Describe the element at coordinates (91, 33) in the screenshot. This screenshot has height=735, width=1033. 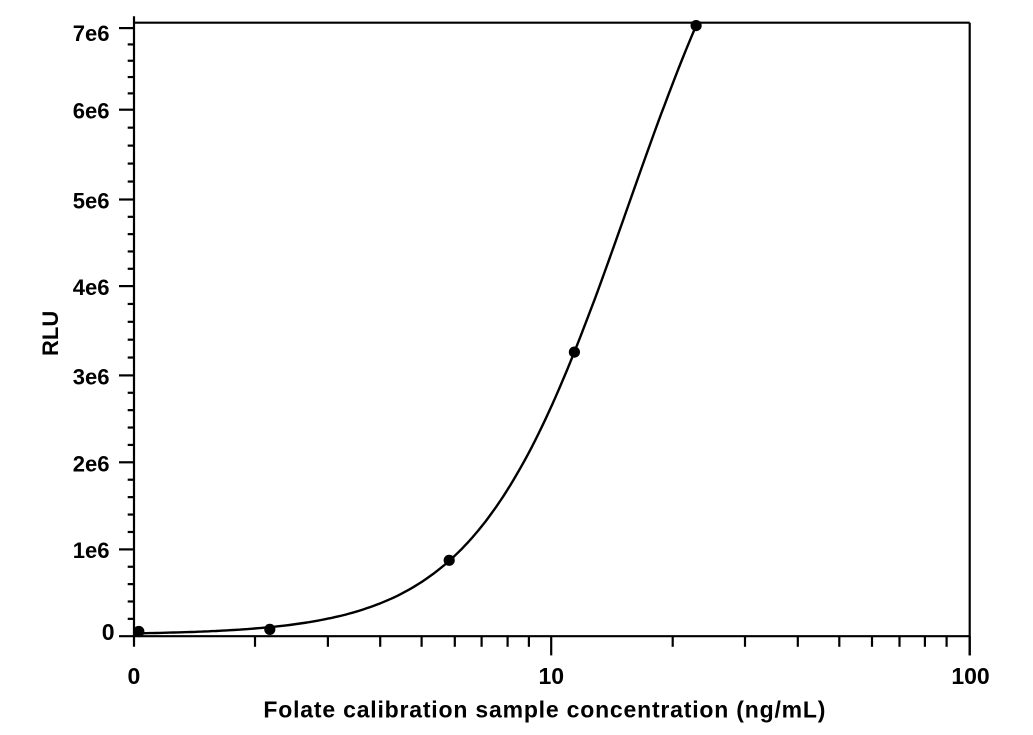
I see `svg-text: 7e6` at that location.